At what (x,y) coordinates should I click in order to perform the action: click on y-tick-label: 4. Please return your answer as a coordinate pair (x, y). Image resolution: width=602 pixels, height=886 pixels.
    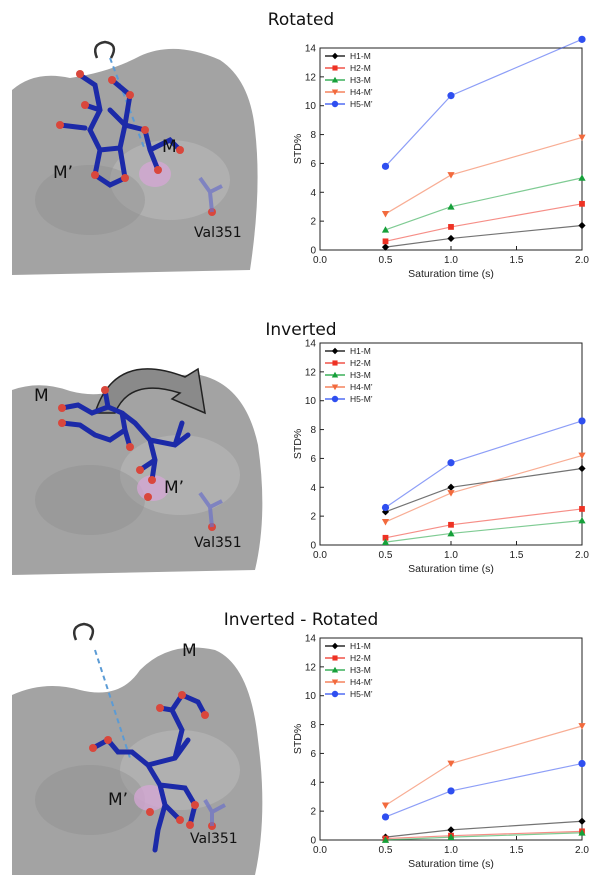
    Looking at the image, I should click on (313, 783).